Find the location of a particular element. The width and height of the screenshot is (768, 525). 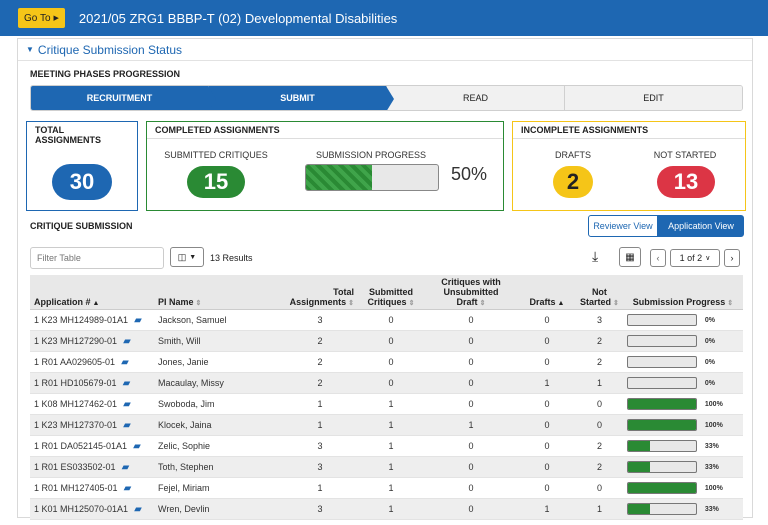

application-number: 1 R01 DA052145-01A1 is located at coordinates (81, 445).